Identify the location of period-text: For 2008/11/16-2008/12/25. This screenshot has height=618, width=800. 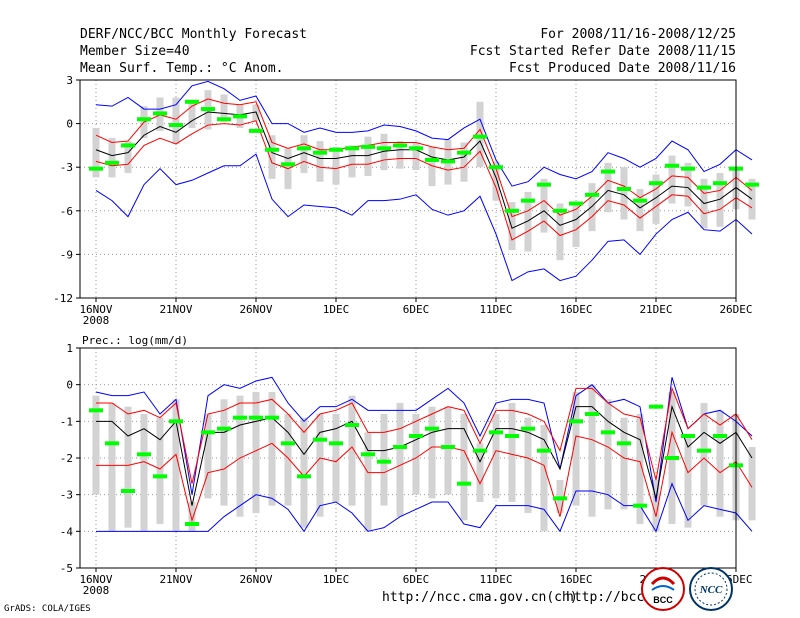
(638, 34).